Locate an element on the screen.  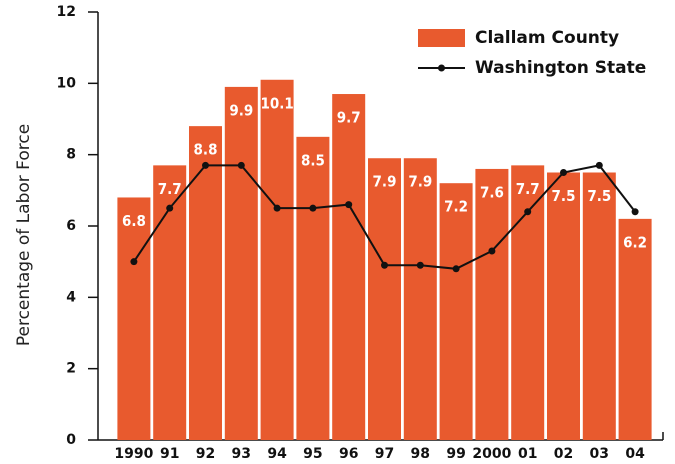
value-label: 9.9 is located at coordinates (241, 110).